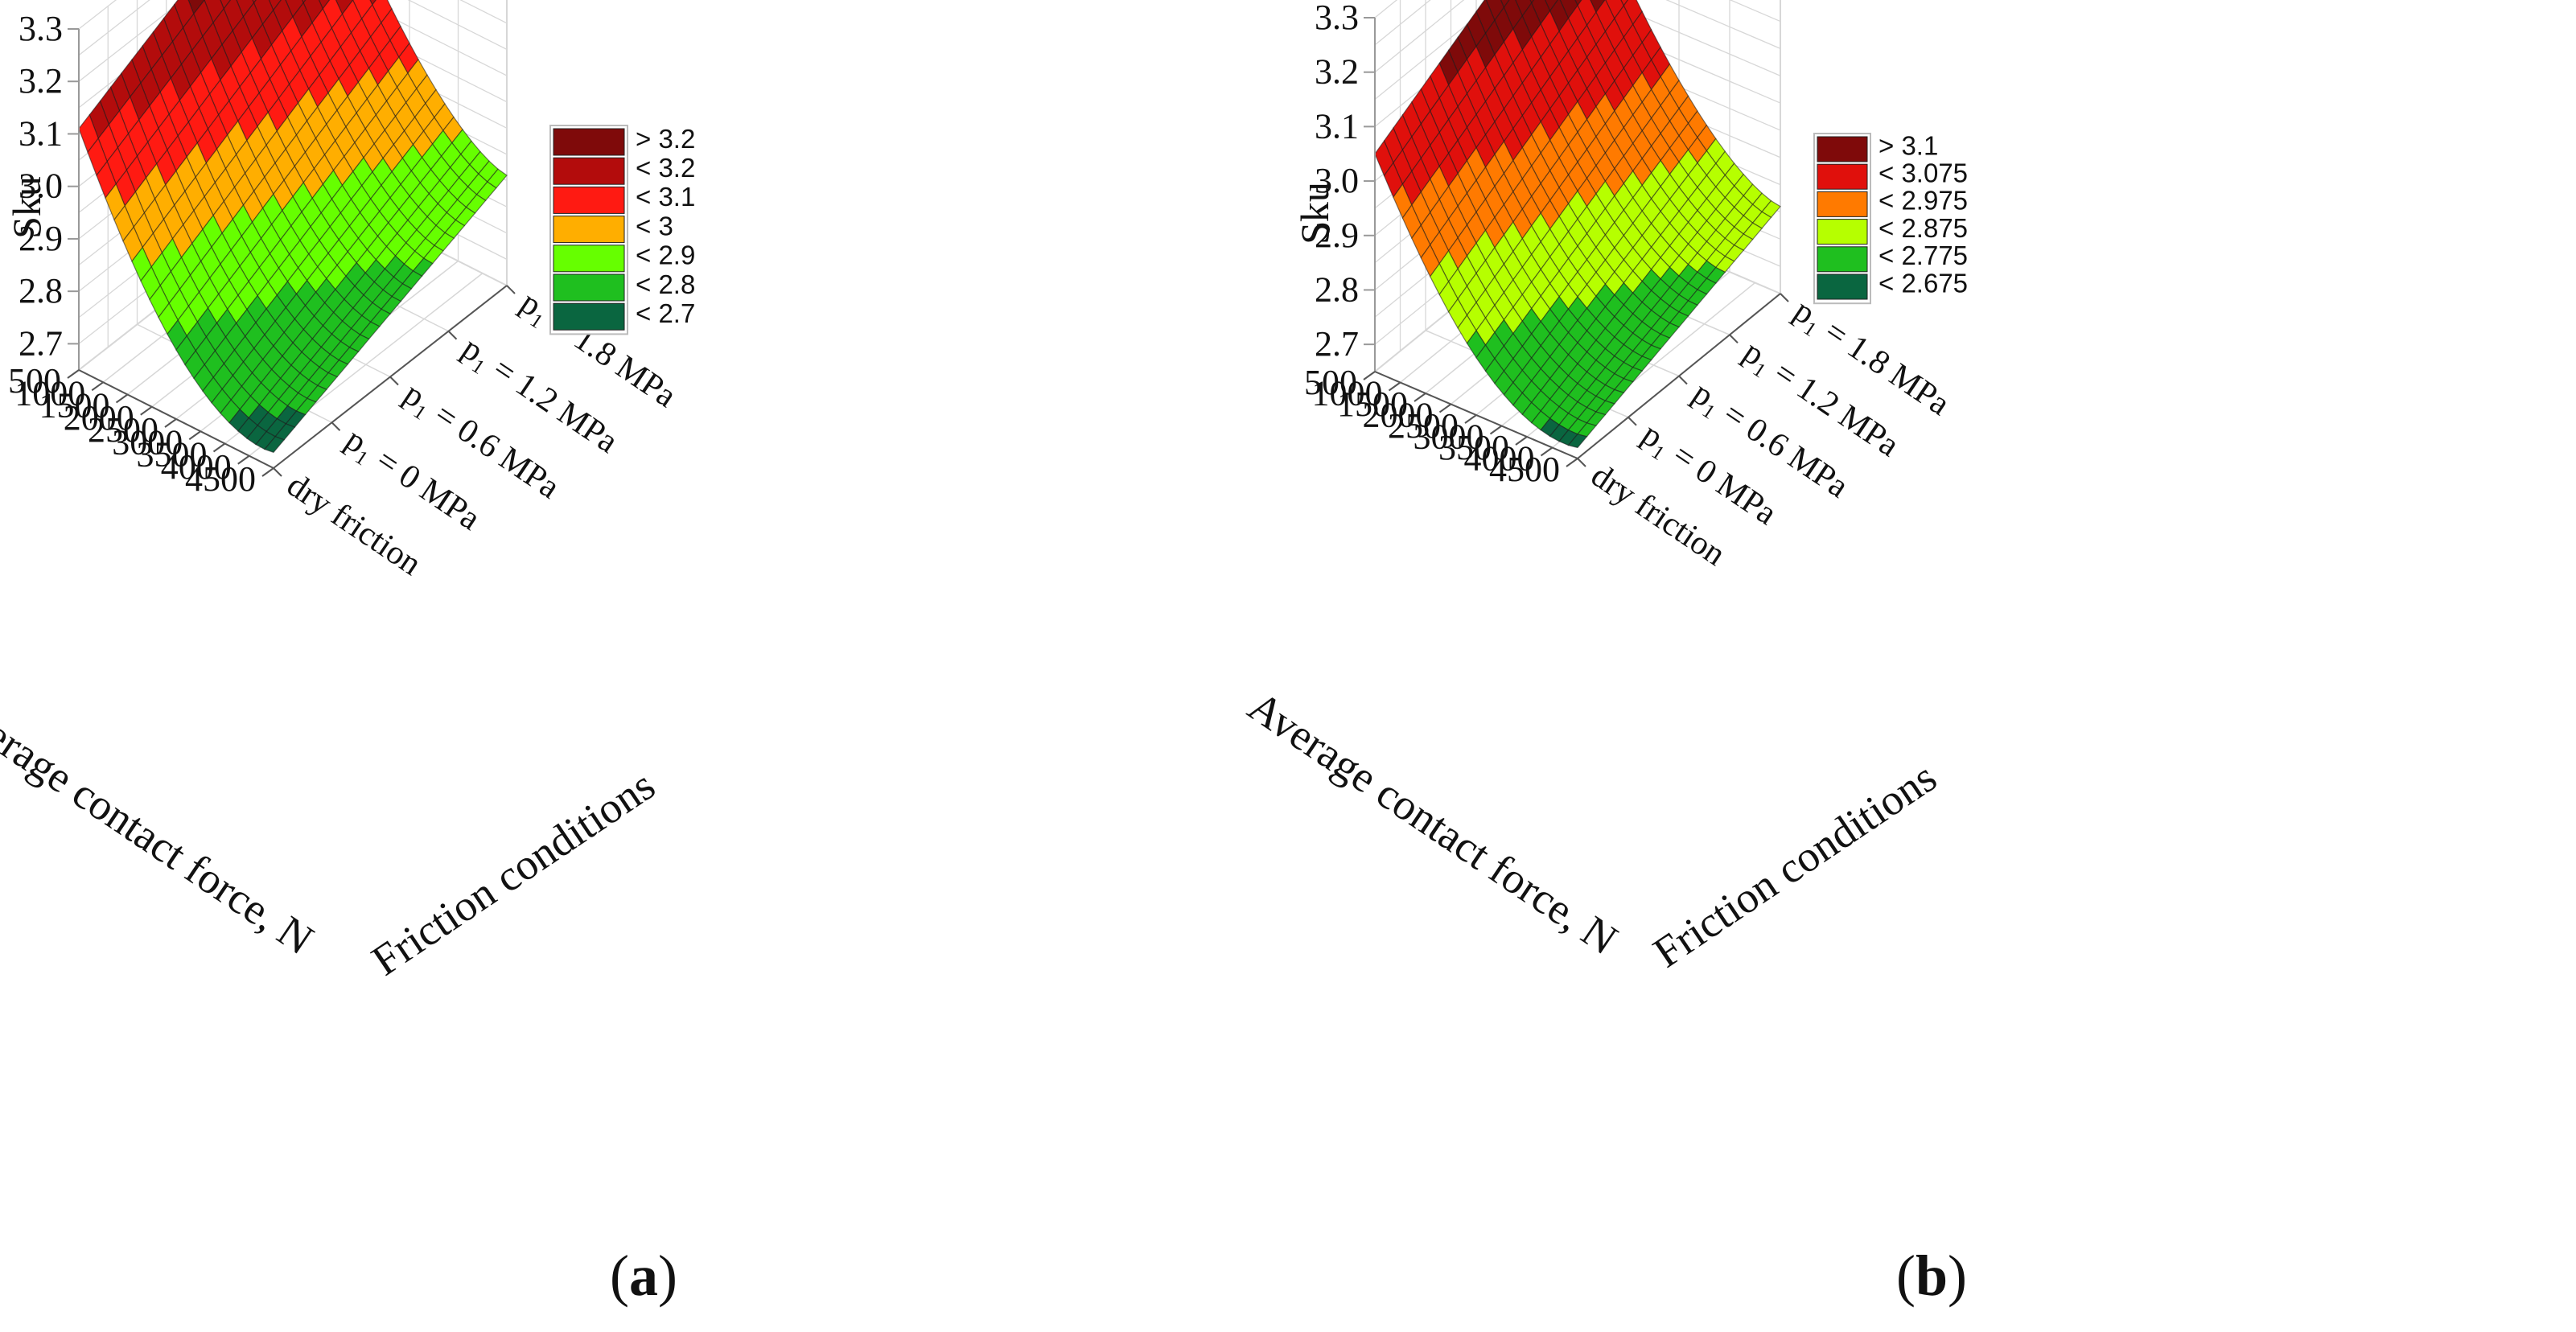 This screenshot has width=2576, height=1332. Describe the element at coordinates (1931, 1276) in the screenshot. I see `caption-b: (b)` at that location.